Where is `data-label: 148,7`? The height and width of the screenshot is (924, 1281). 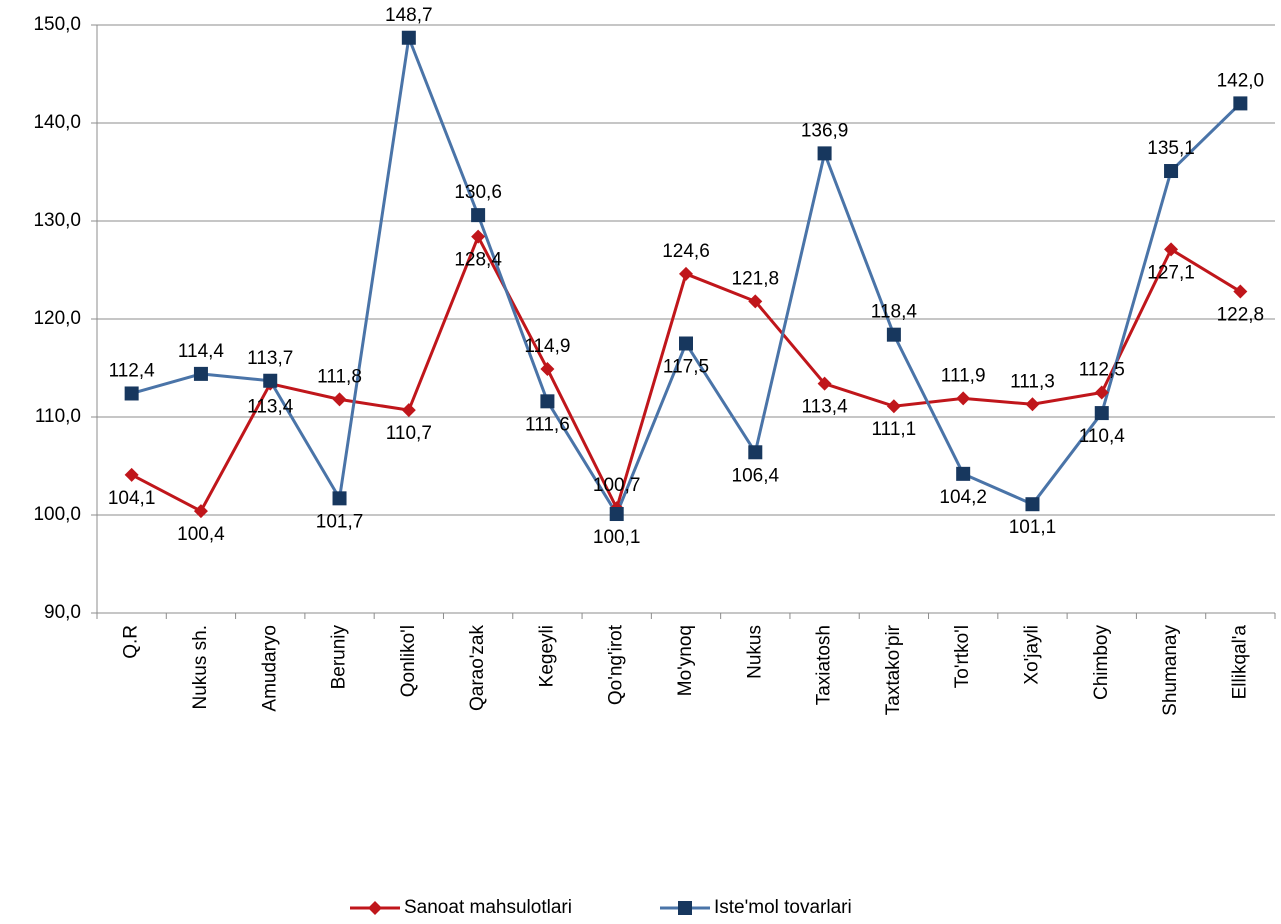
data-label: 148,7 is located at coordinates (409, 15).